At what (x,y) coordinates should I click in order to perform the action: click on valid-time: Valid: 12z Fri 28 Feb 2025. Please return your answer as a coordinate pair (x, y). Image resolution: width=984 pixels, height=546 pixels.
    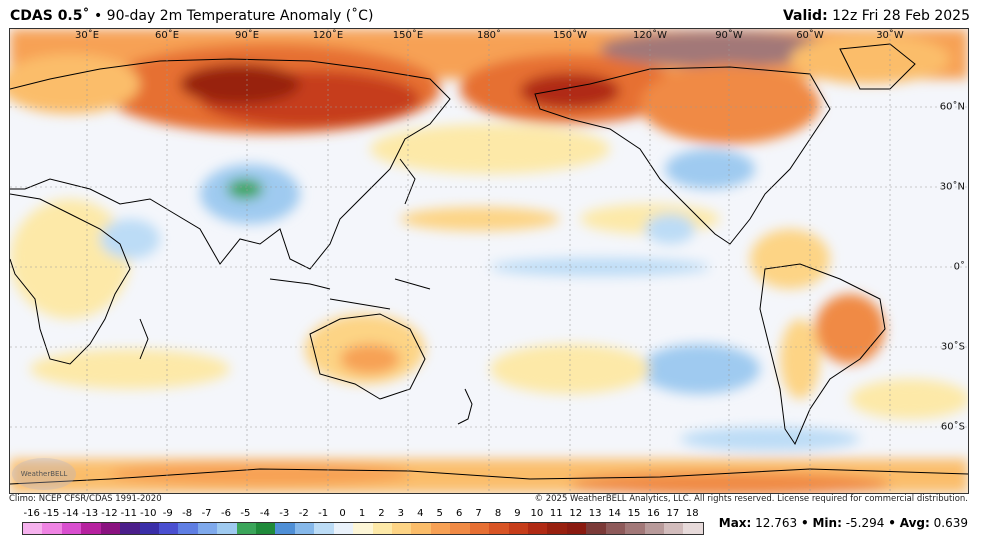
    Looking at the image, I should click on (876, 16).